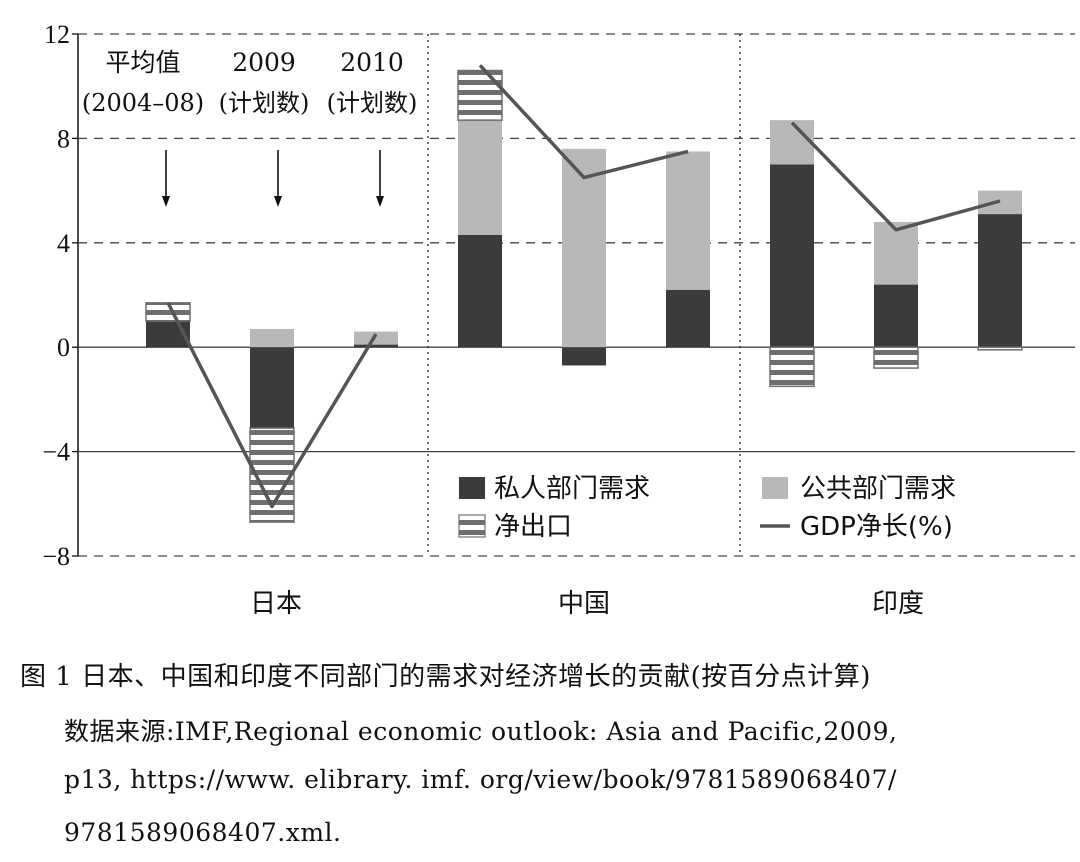 The width and height of the screenshot is (1080, 862). What do you see at coordinates (203, 832) in the screenshot?
I see `source-line-3: 9781589068407.xml.` at bounding box center [203, 832].